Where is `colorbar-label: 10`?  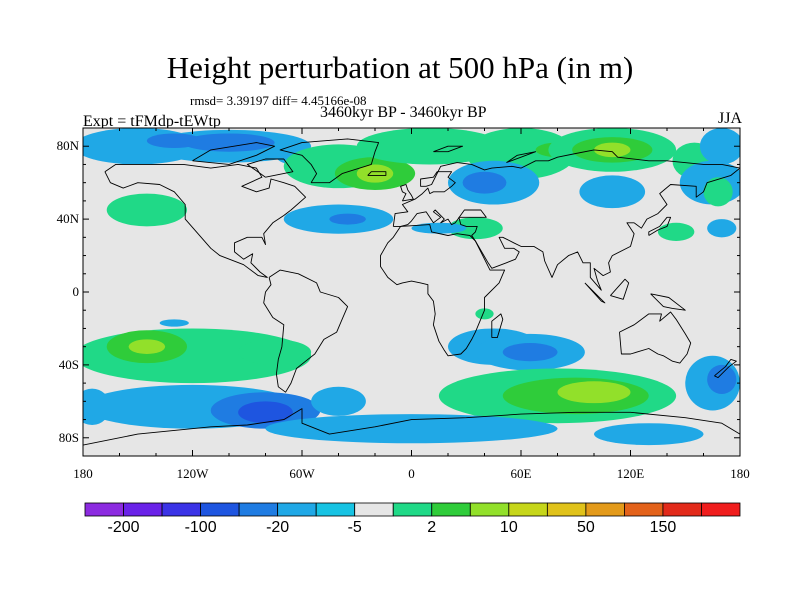
colorbar-label: 10 is located at coordinates (509, 527).